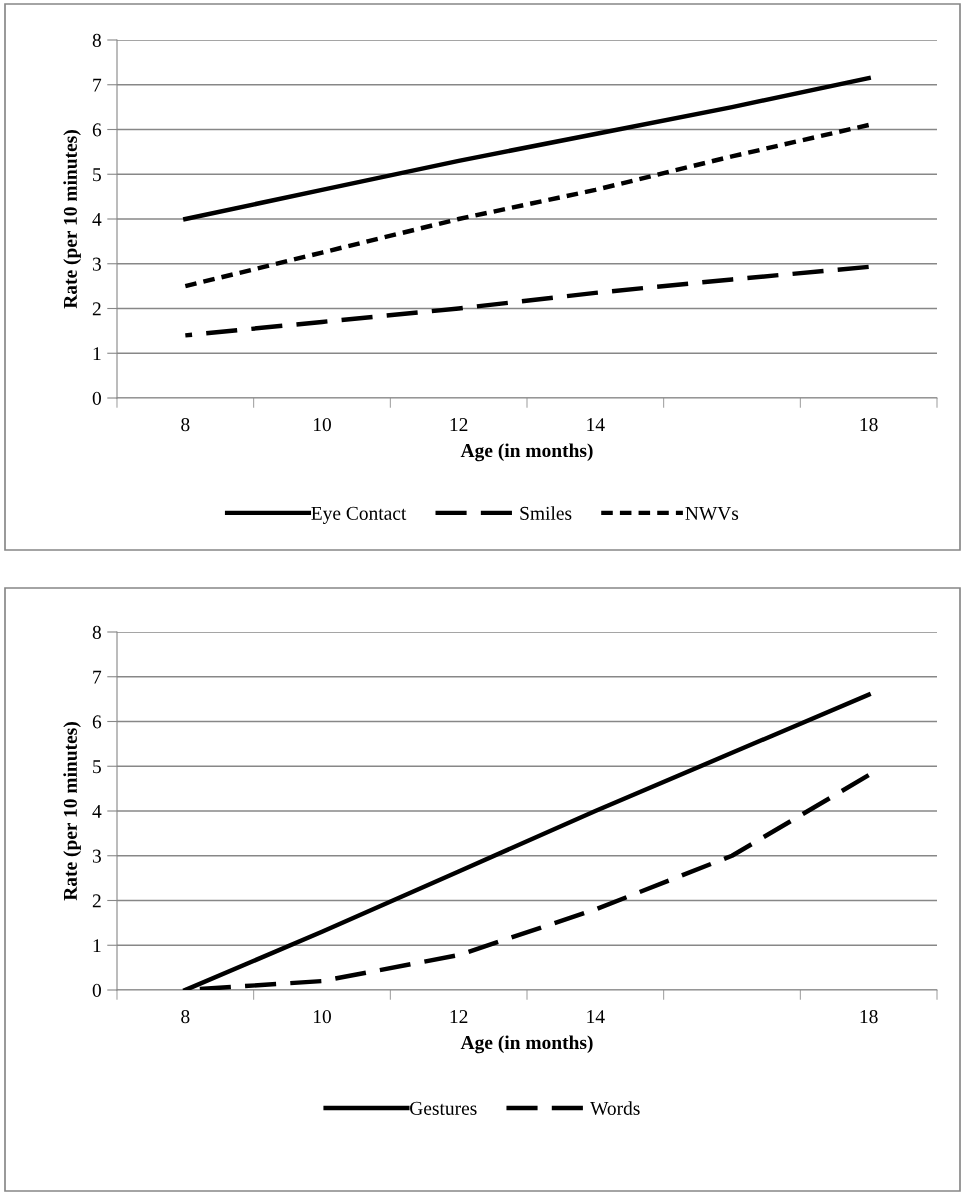  Describe the element at coordinates (546, 513) in the screenshot. I see `legend-label: Smiles` at that location.